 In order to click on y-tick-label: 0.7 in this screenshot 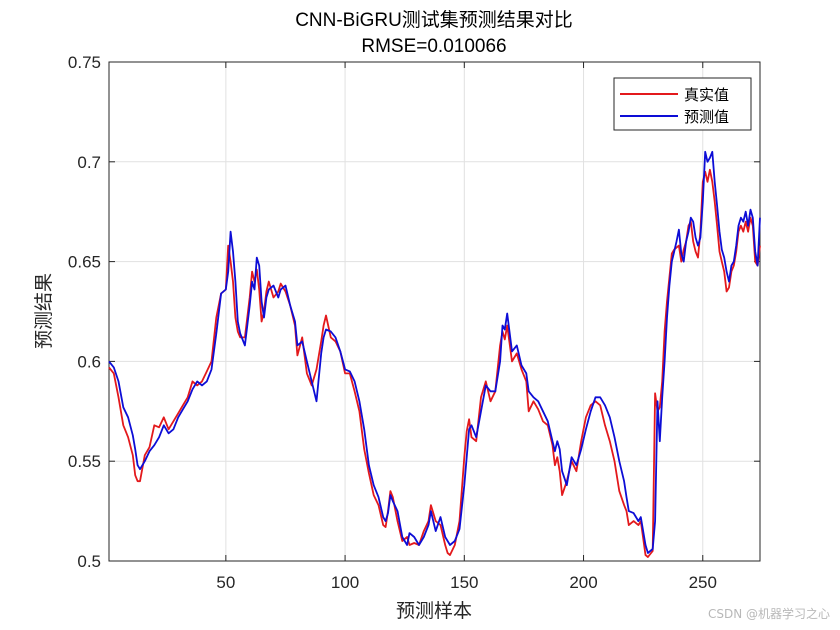, I will do `click(89, 162)`.